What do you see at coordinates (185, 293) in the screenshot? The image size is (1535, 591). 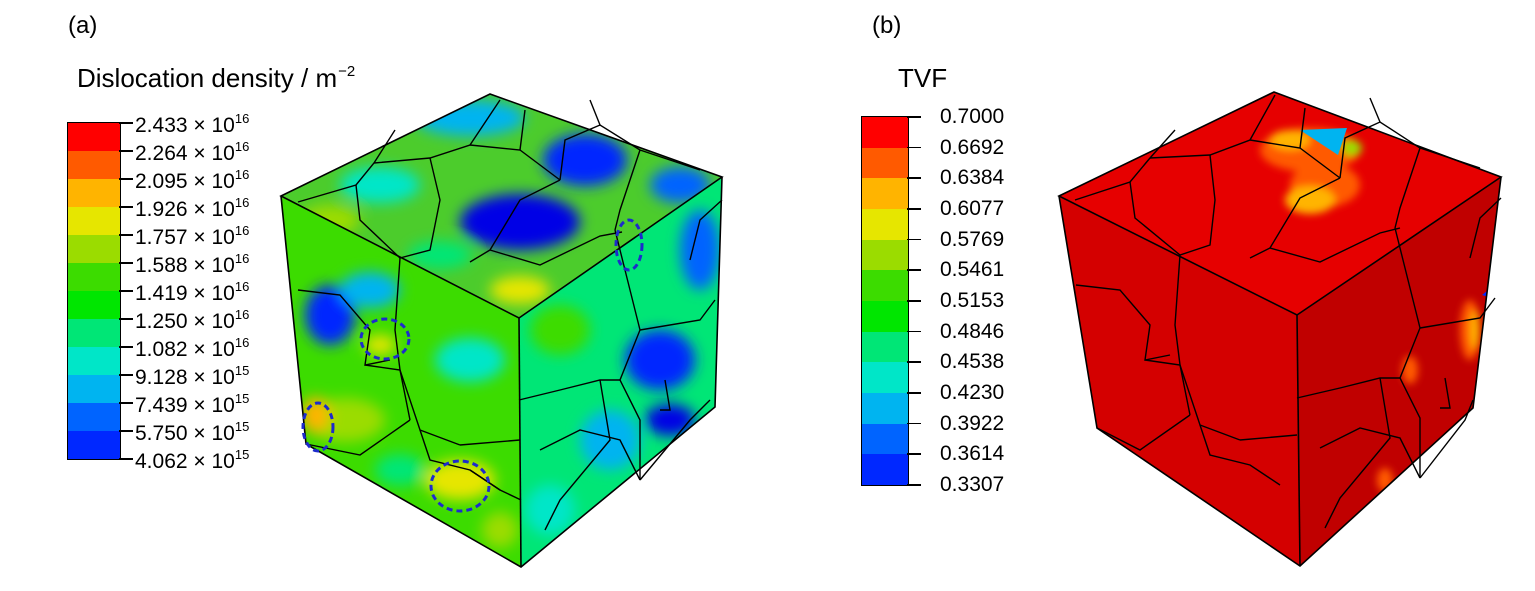 I see `legend-a-tick-mantissa: 1.419 × 10` at bounding box center [185, 293].